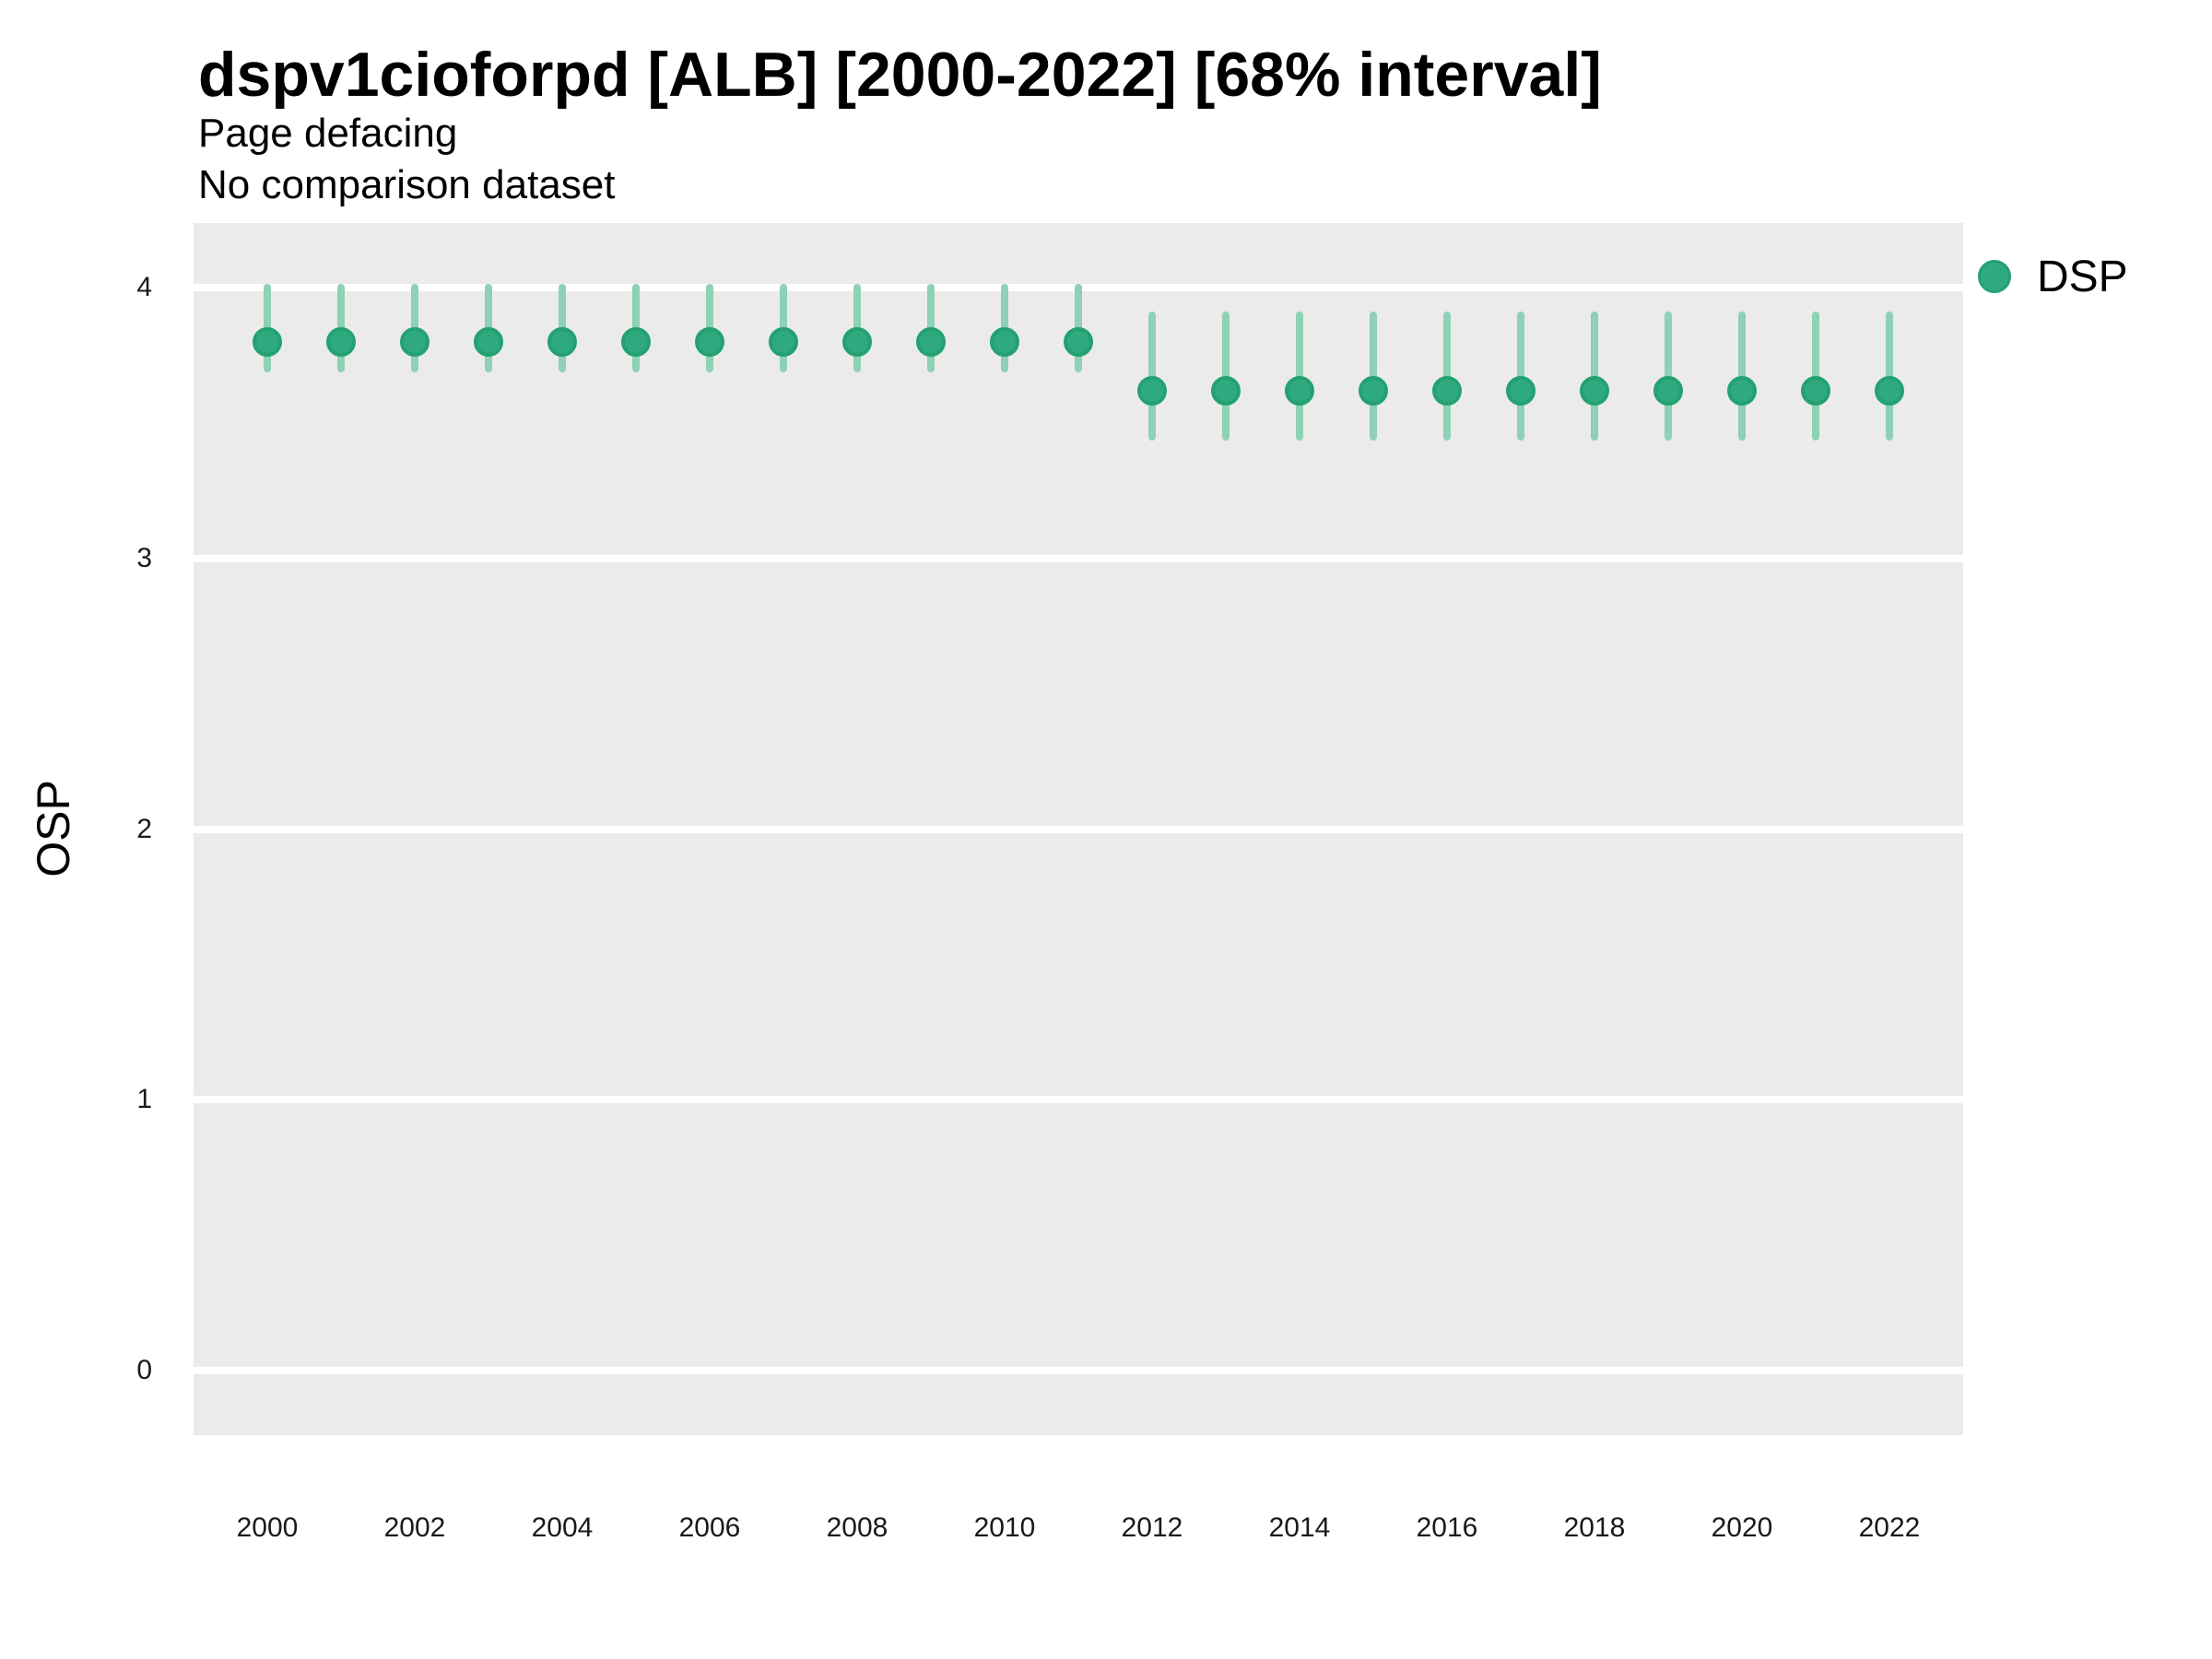 Image resolution: width=2212 pixels, height=1659 pixels. I want to click on data-point-2019, so click(1668, 390).